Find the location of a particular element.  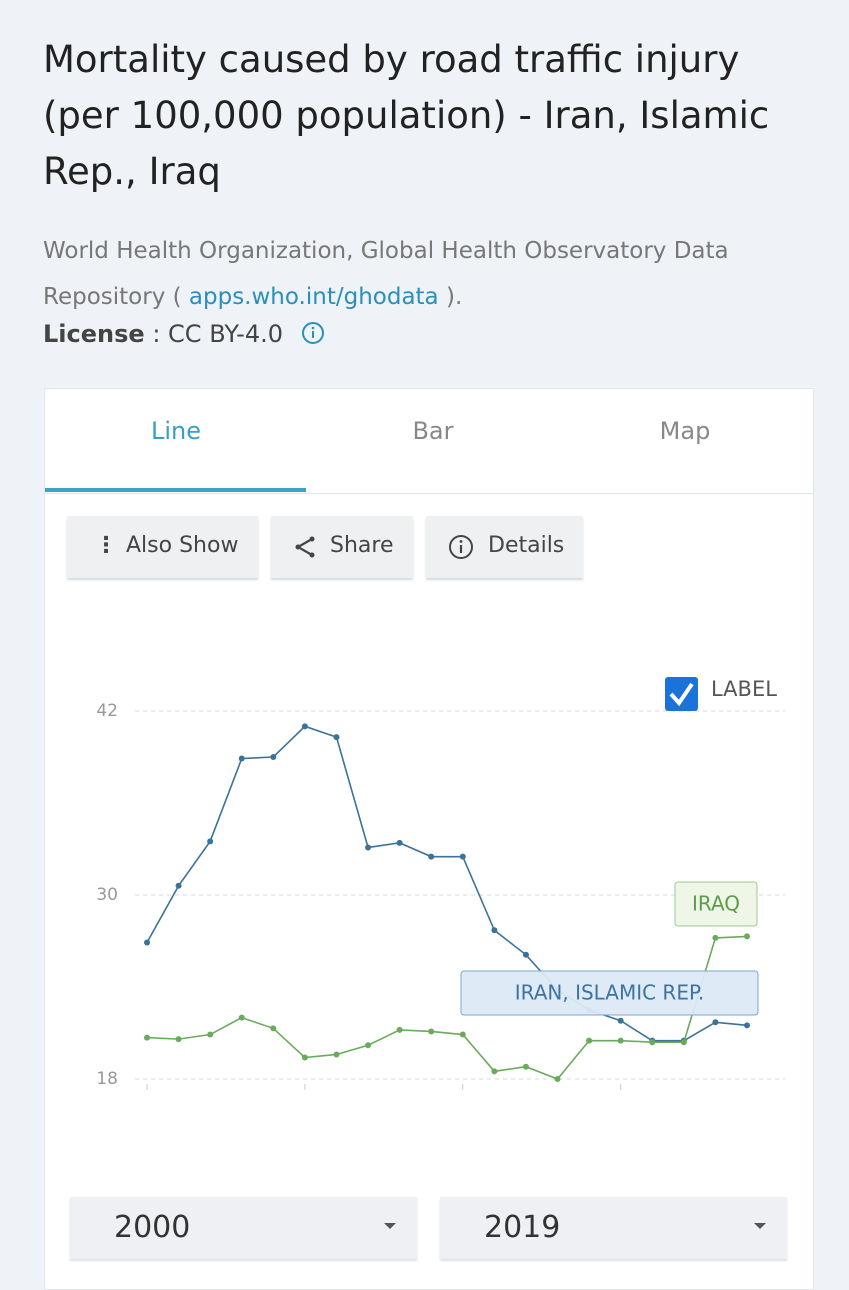

y-tick-label: 30 is located at coordinates (107, 895).